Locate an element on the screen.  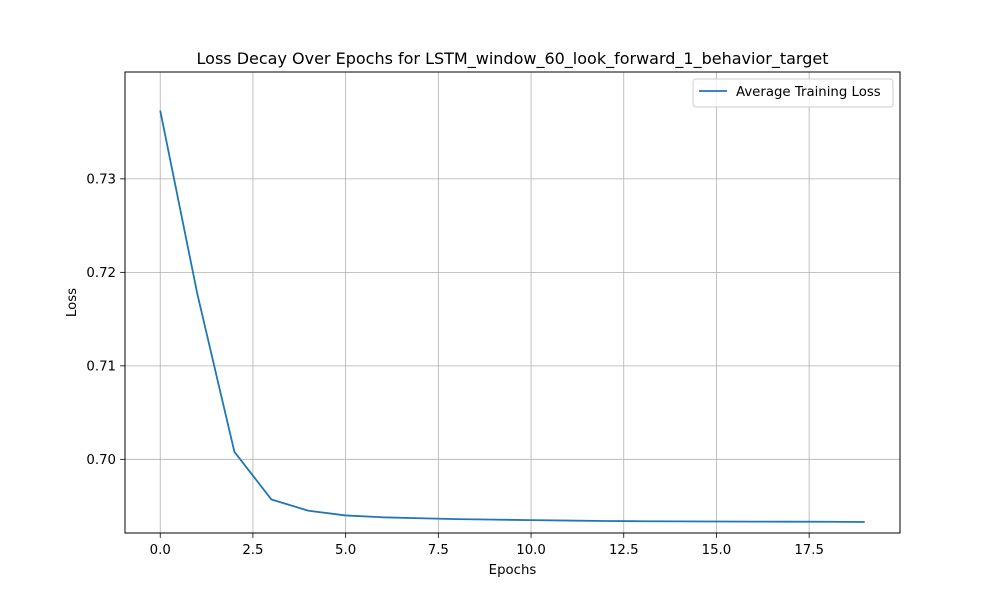
y-tick-label: 0.72 is located at coordinates (101, 273).